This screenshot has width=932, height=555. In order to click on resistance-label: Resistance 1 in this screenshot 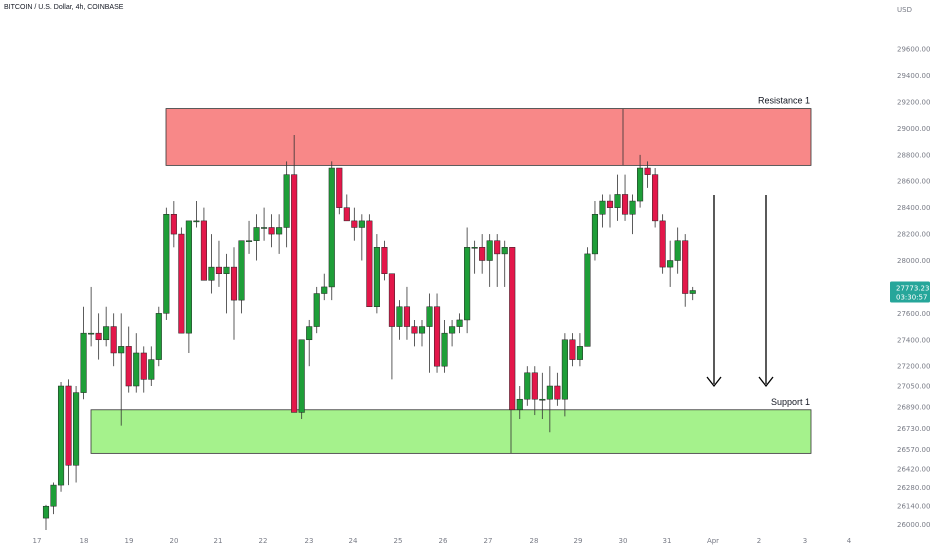, I will do `click(784, 101)`.